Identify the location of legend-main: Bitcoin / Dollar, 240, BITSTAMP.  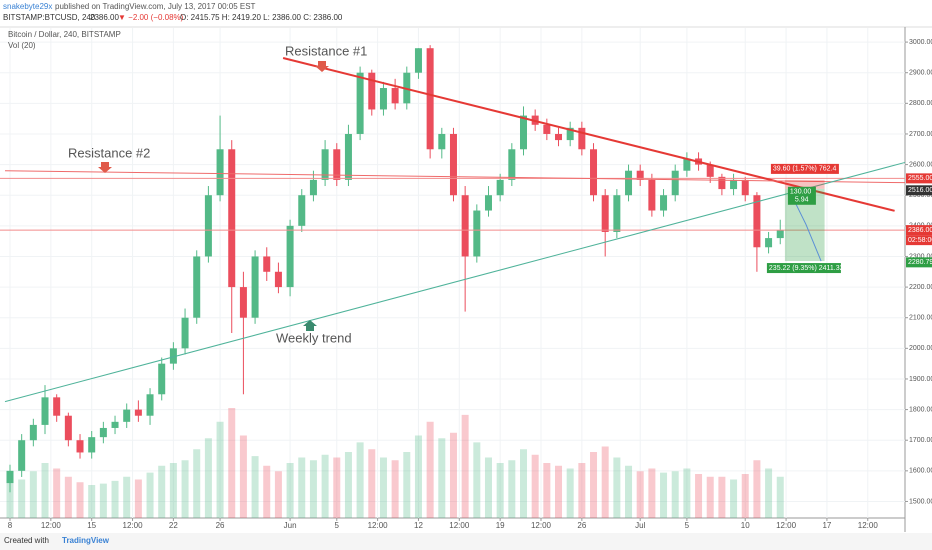
(64, 34).